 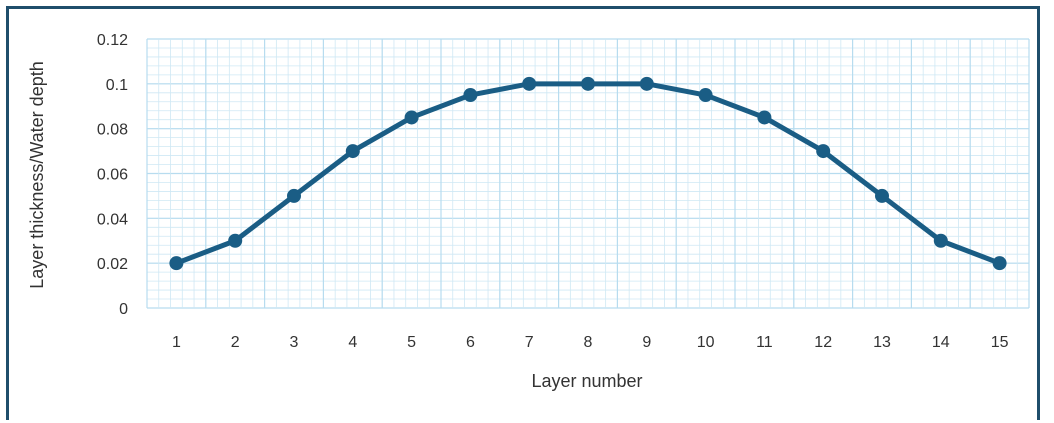 I want to click on y-tick-label: 0.04, so click(x=112, y=219).